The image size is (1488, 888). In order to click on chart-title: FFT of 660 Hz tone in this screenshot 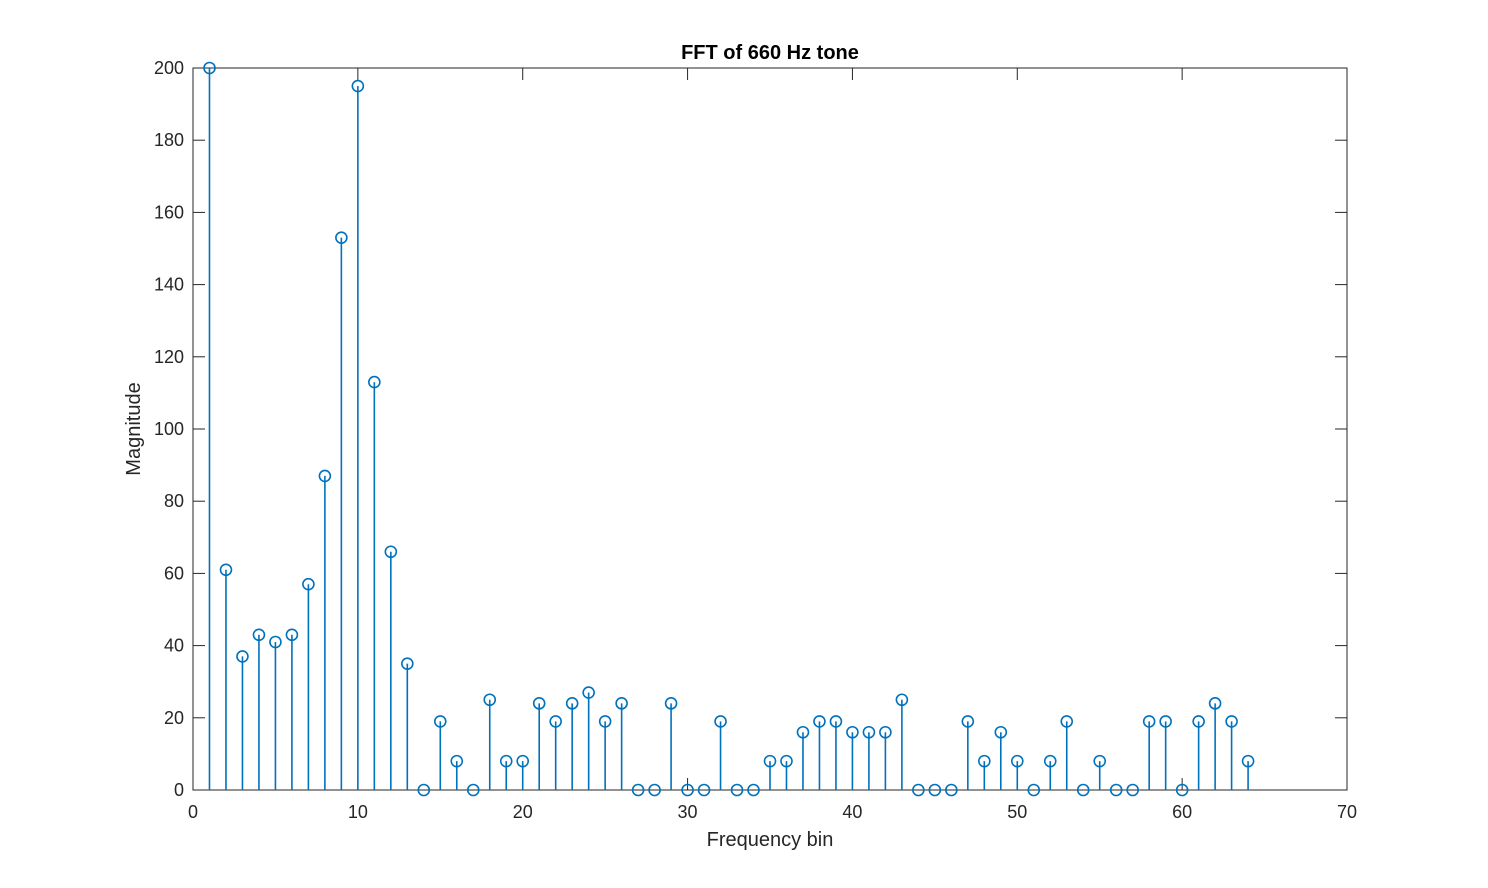, I will do `click(770, 53)`.